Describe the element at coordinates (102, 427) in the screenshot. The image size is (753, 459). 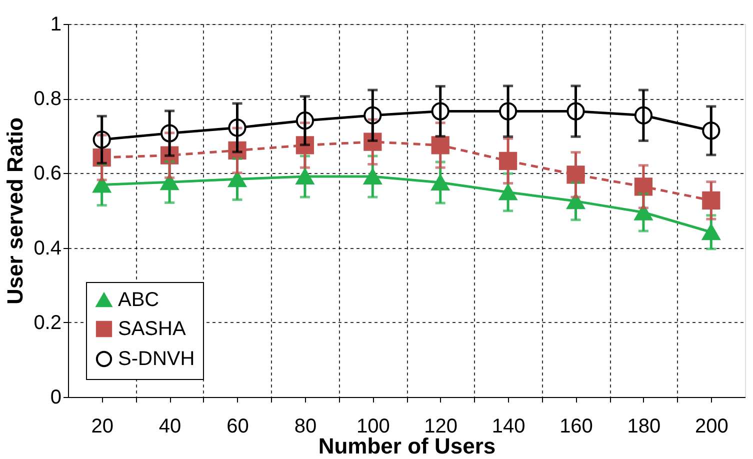
I see `x-tick-label: 20` at that location.